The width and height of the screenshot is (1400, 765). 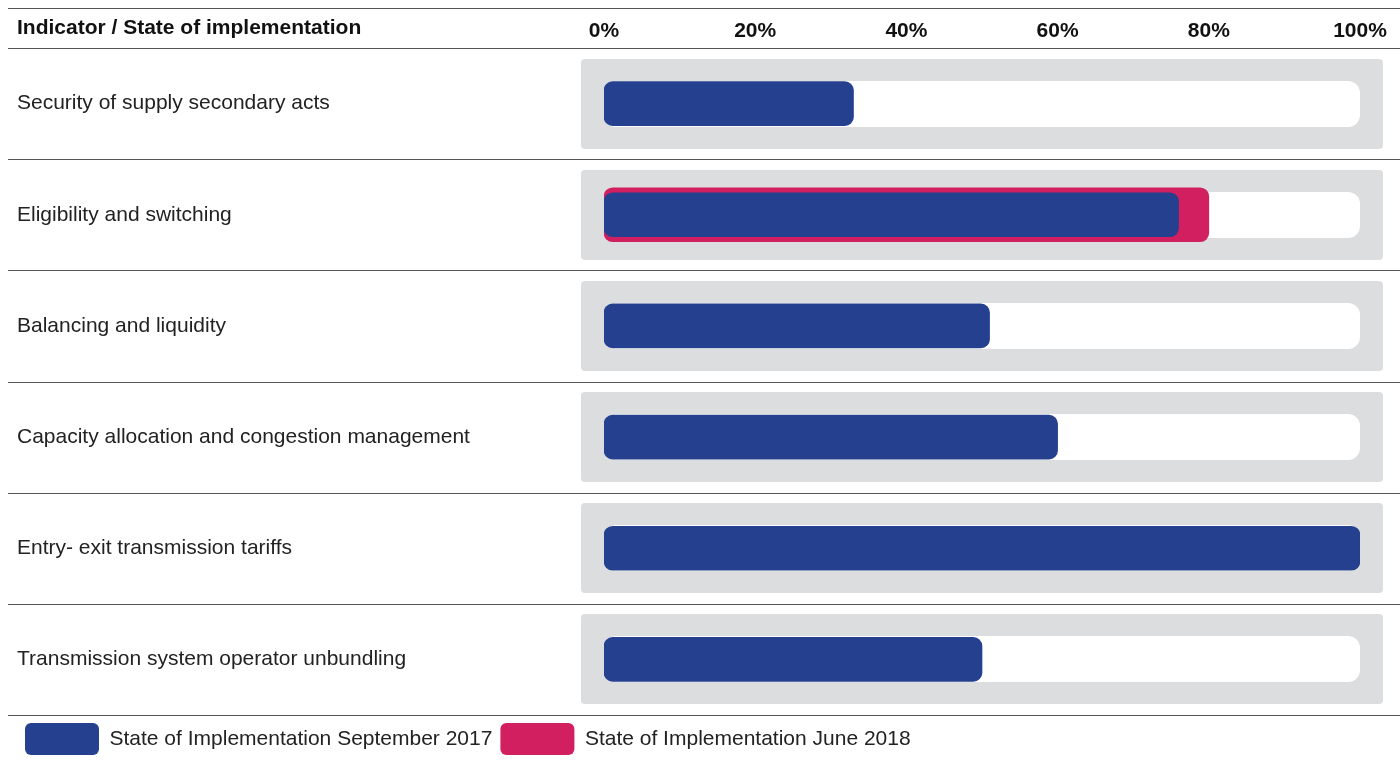 What do you see at coordinates (244, 435) in the screenshot?
I see `y-tick-label: Capacity allocation and congestion management` at bounding box center [244, 435].